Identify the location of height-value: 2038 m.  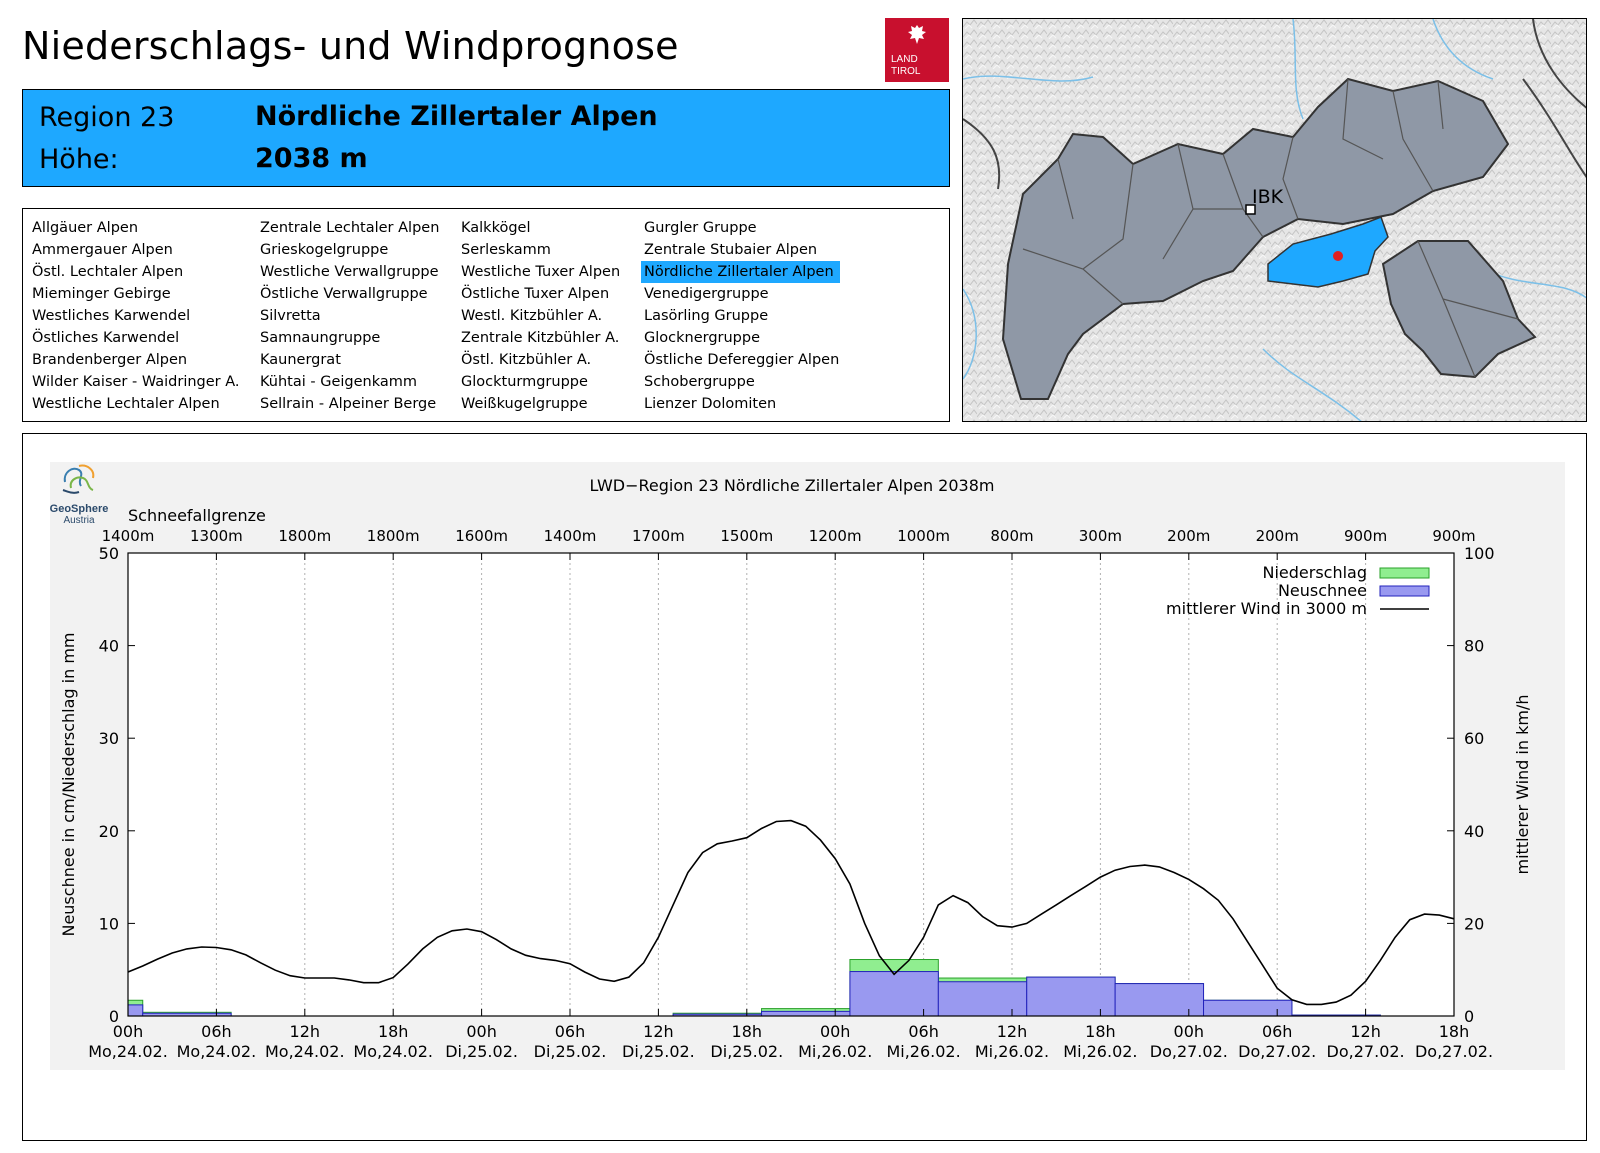
(311, 158).